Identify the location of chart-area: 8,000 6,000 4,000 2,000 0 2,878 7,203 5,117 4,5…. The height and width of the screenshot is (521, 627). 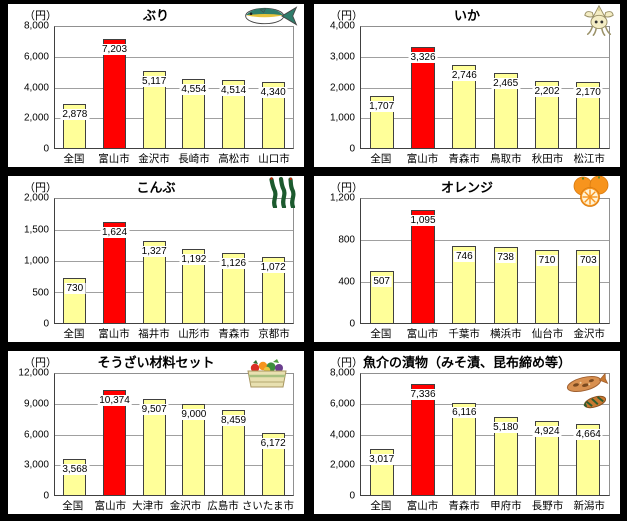
(153, 88).